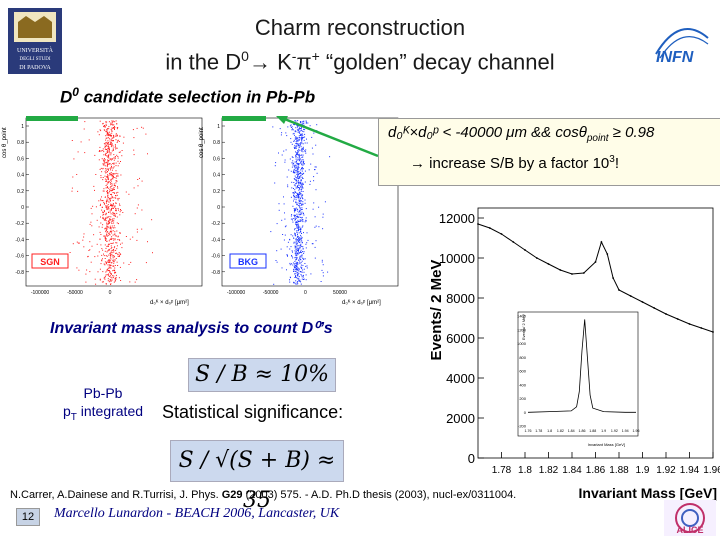 The image size is (720, 540). Describe the element at coordinates (216, 192) in the screenshot. I see `y-tick-label: 0.2` at that location.